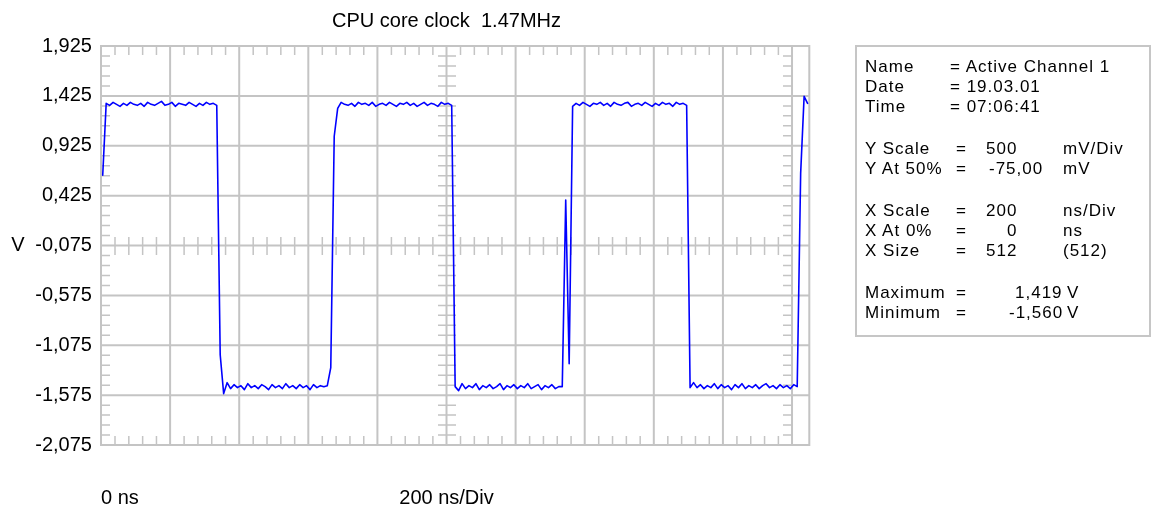  I want to click on y-tick-label: 0,925, so click(66, 144).